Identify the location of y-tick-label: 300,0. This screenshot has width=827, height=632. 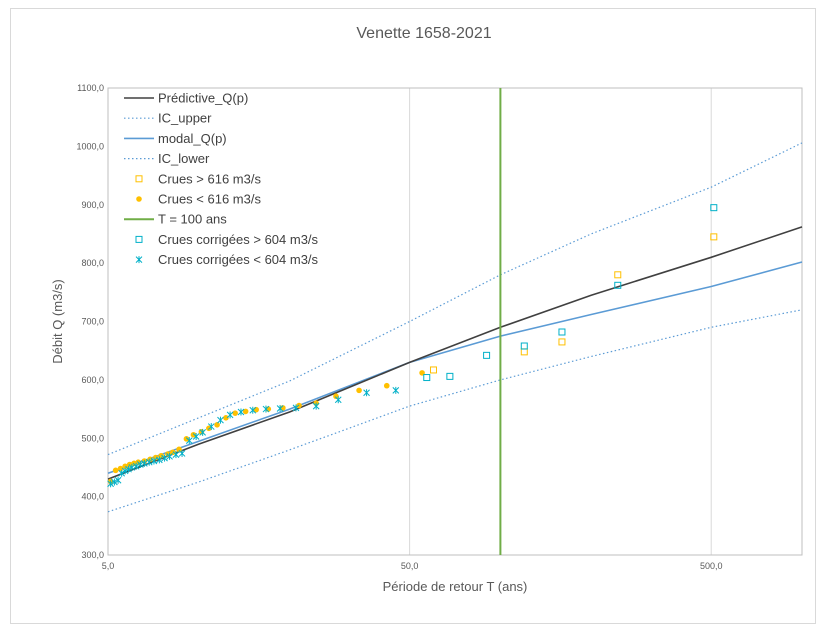
(92, 555).